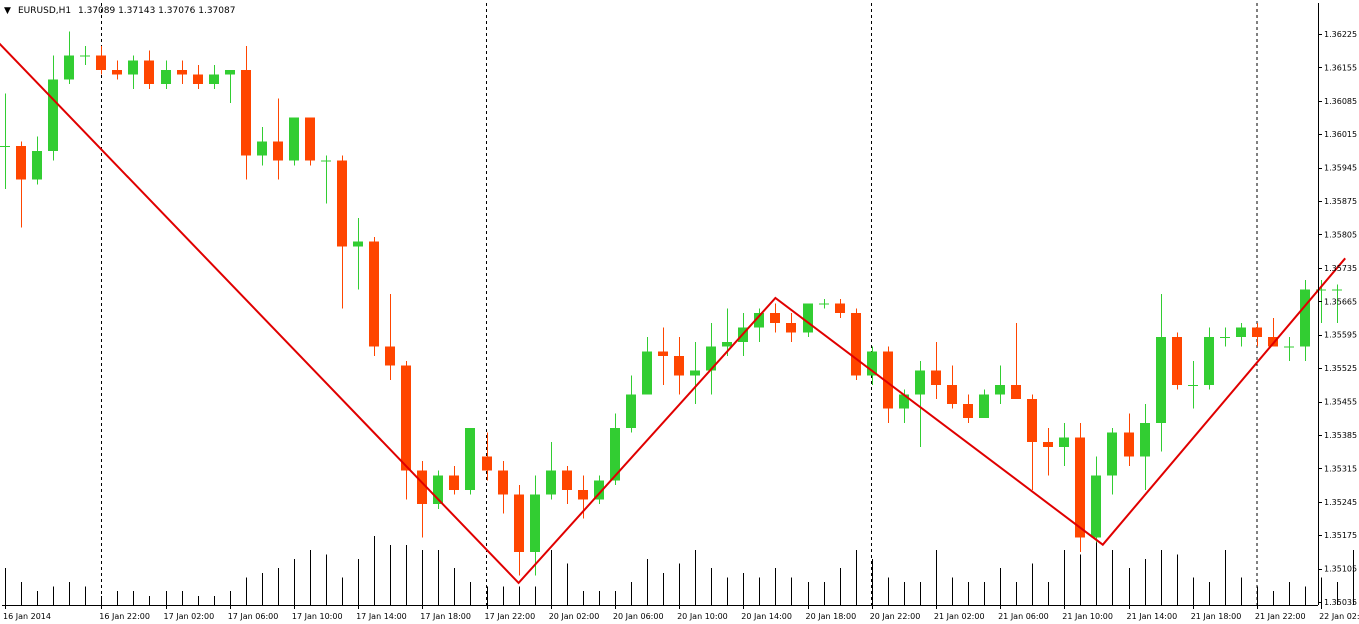  What do you see at coordinates (1340, 335) in the screenshot?
I see `price-tick-label: 1.35595` at bounding box center [1340, 335].